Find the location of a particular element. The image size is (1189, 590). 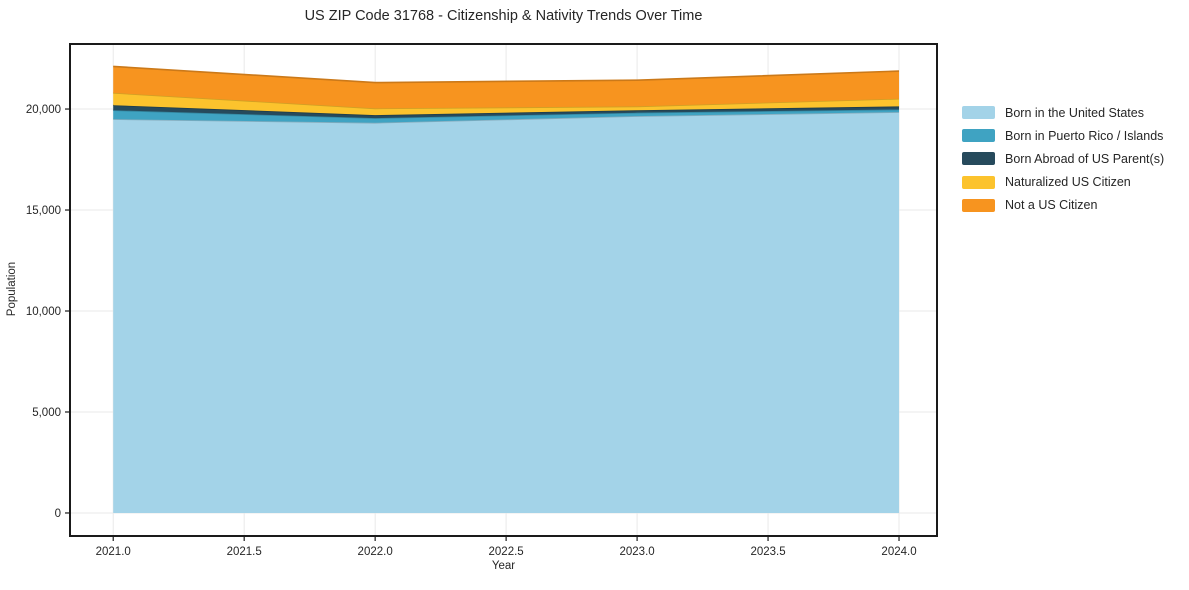

legend-item: Born in Puerto Rico / Islands is located at coordinates (1063, 135).